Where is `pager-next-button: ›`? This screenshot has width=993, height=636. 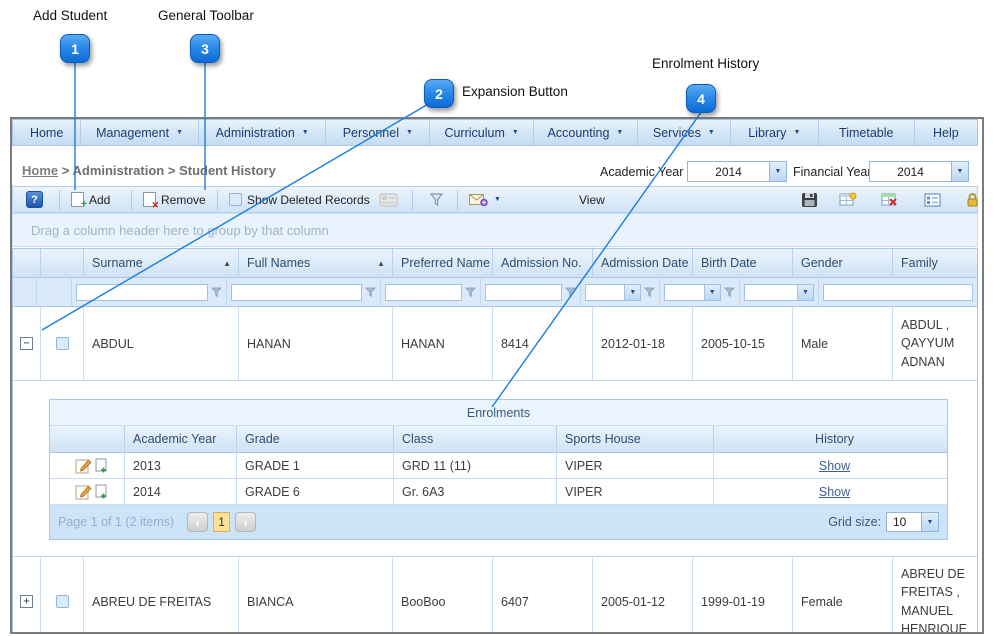 pager-next-button: › is located at coordinates (246, 522).